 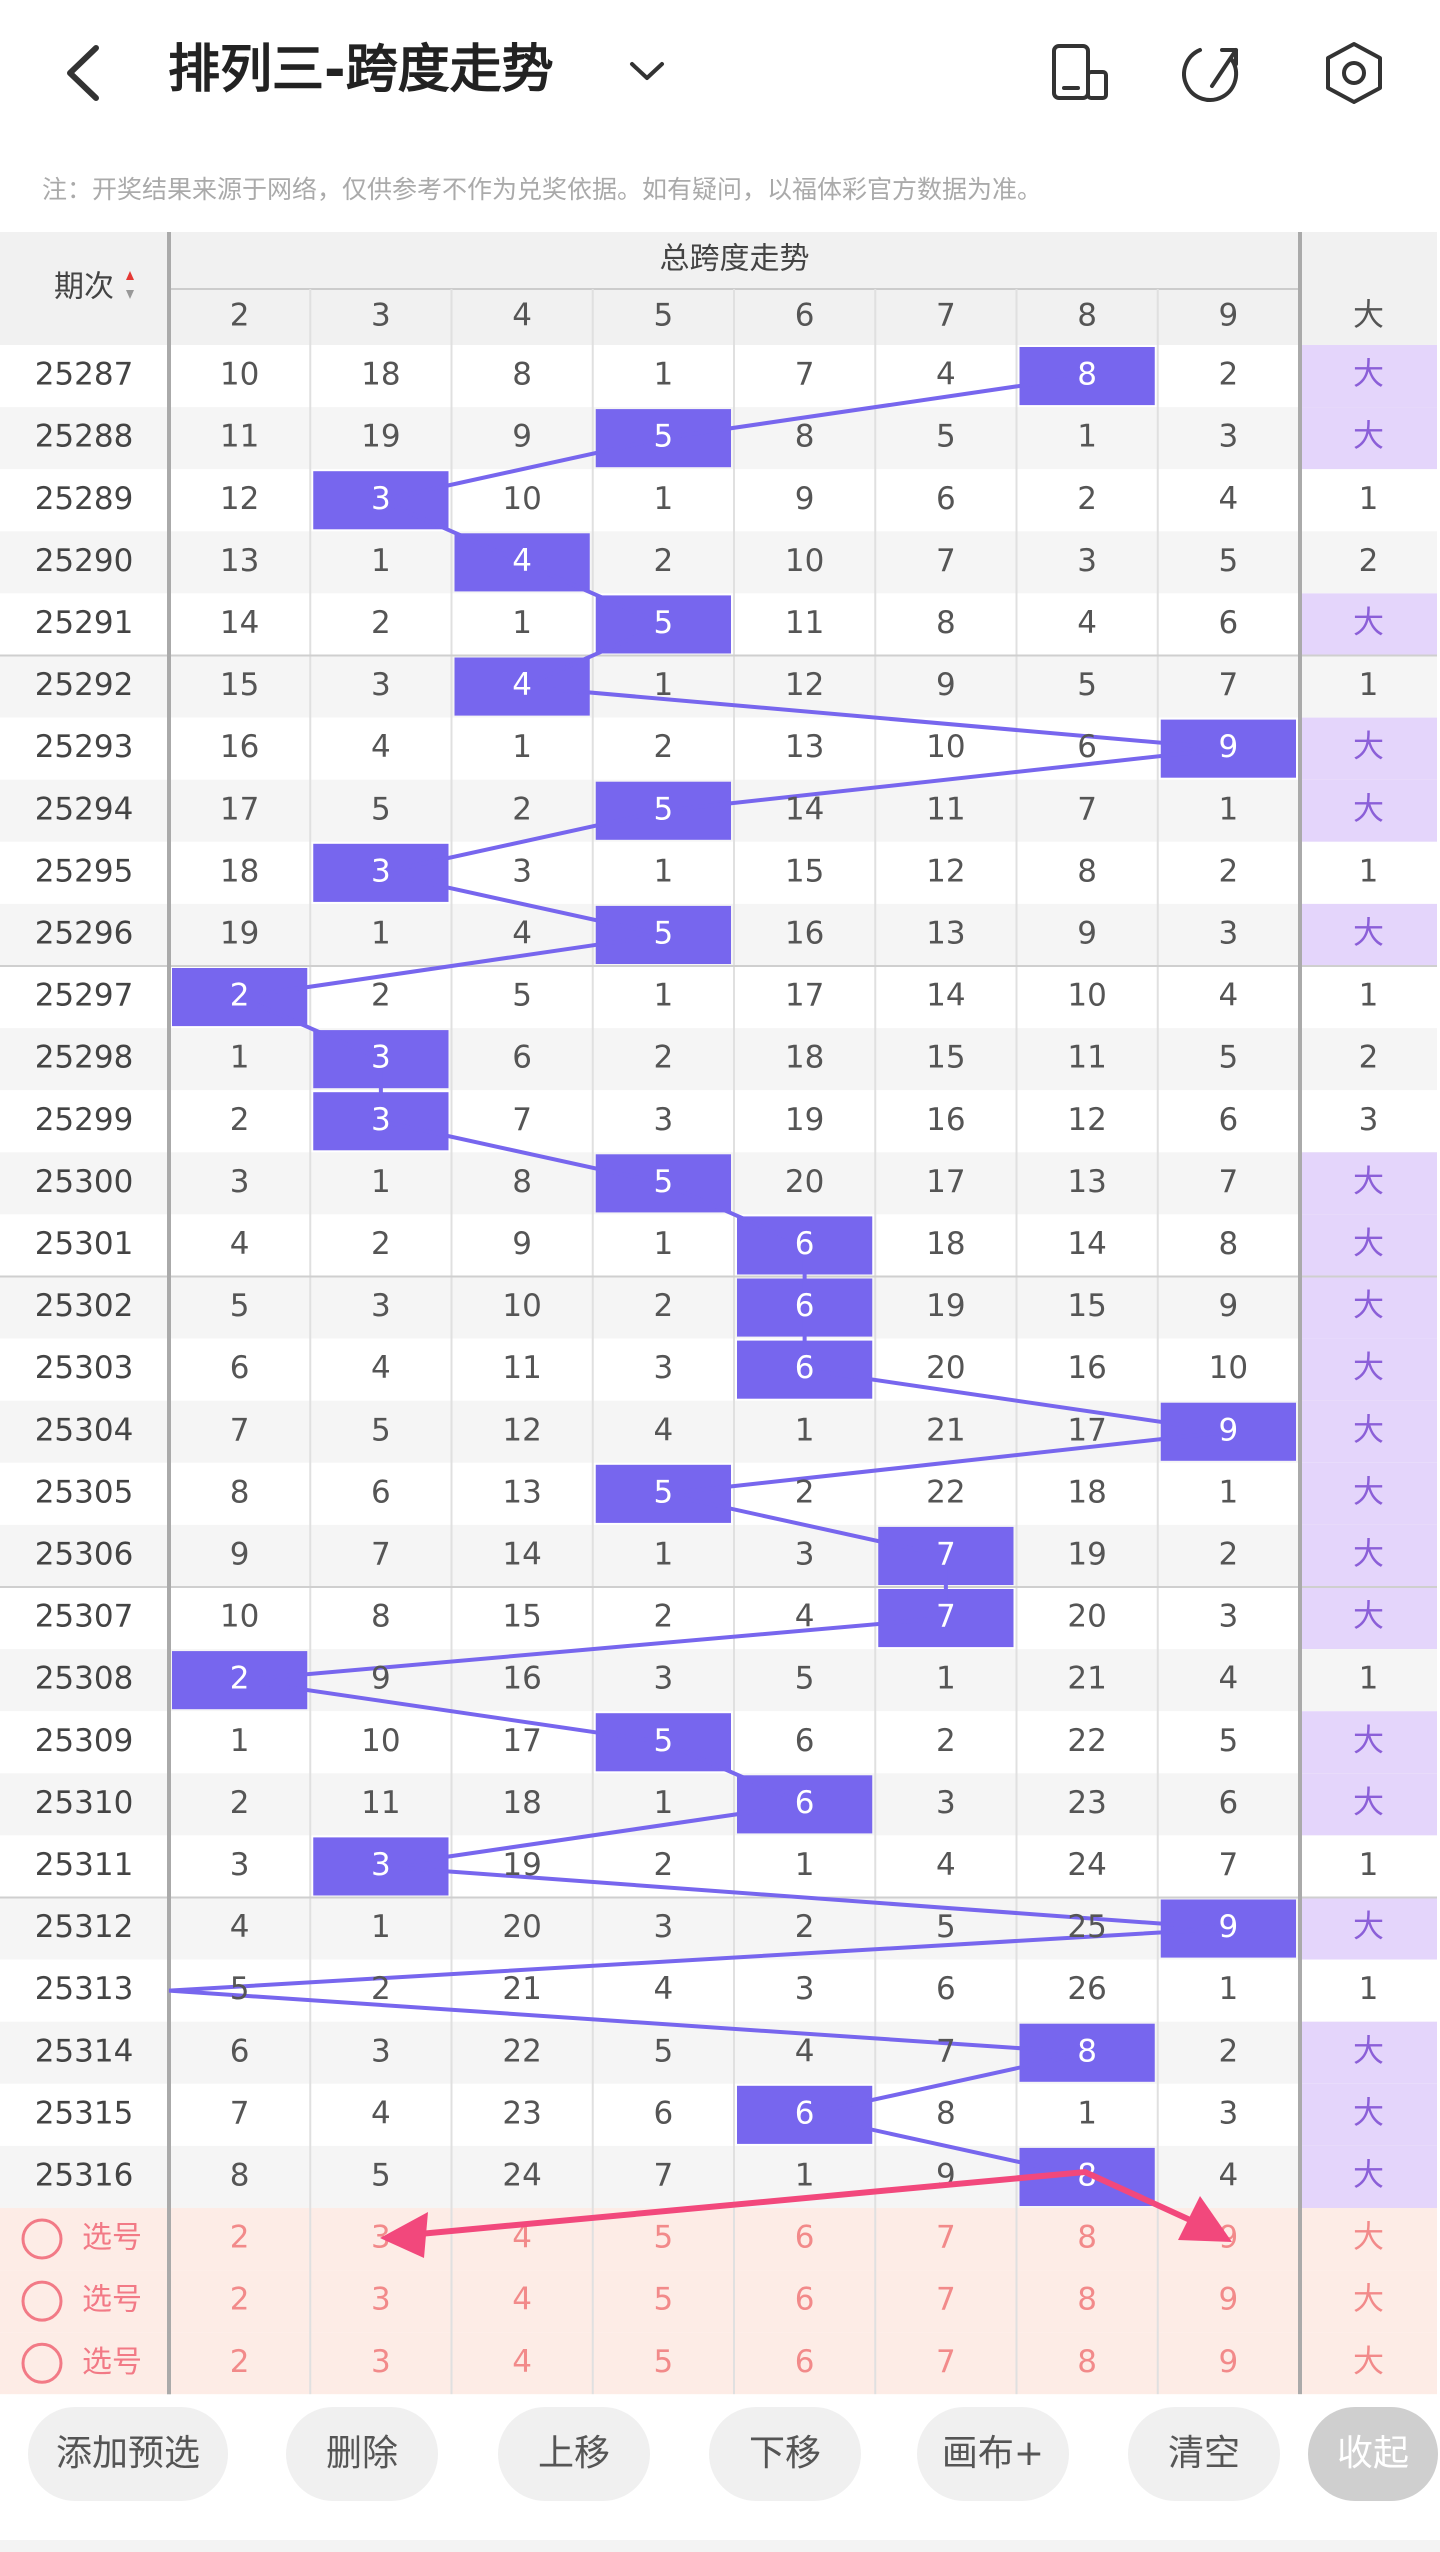 I want to click on button-label: 删除, so click(x=362, y=2453).